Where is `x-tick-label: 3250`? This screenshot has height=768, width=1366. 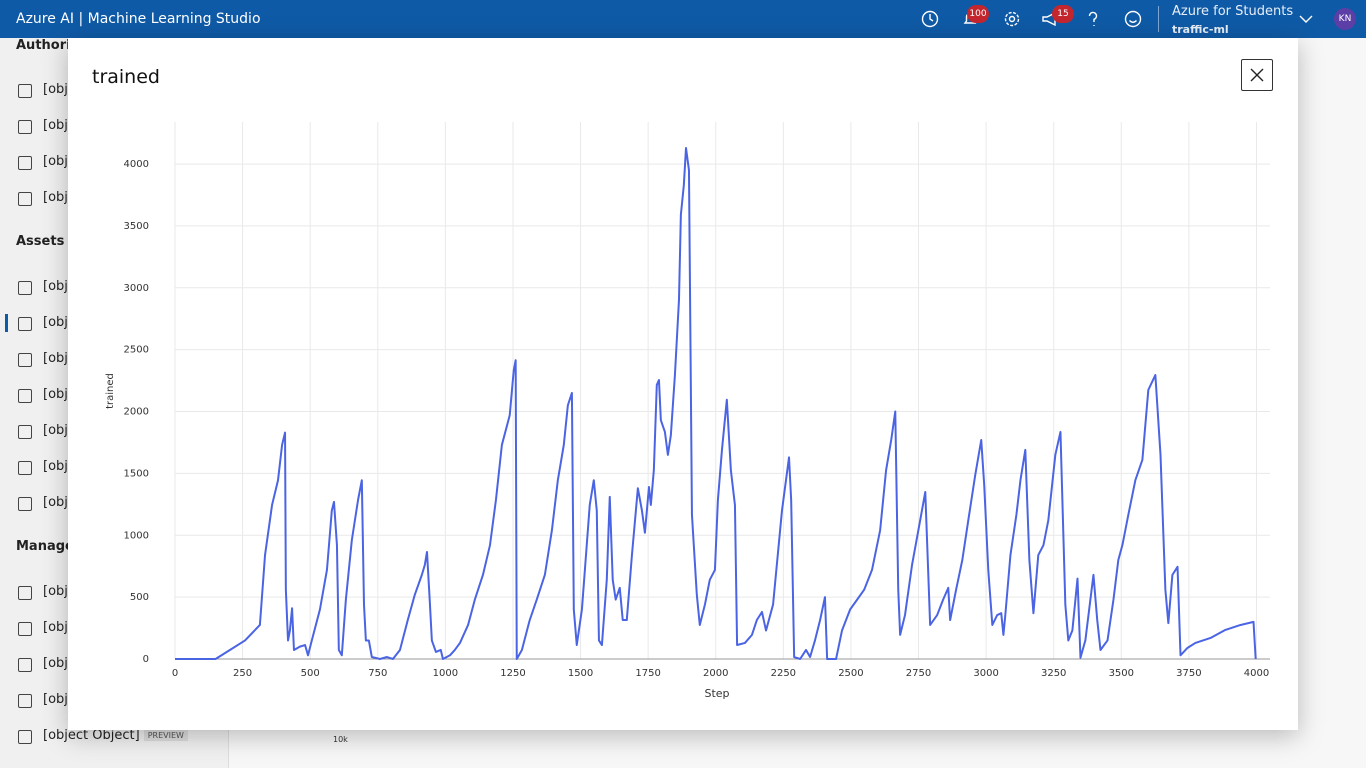 x-tick-label: 3250 is located at coordinates (1053, 673).